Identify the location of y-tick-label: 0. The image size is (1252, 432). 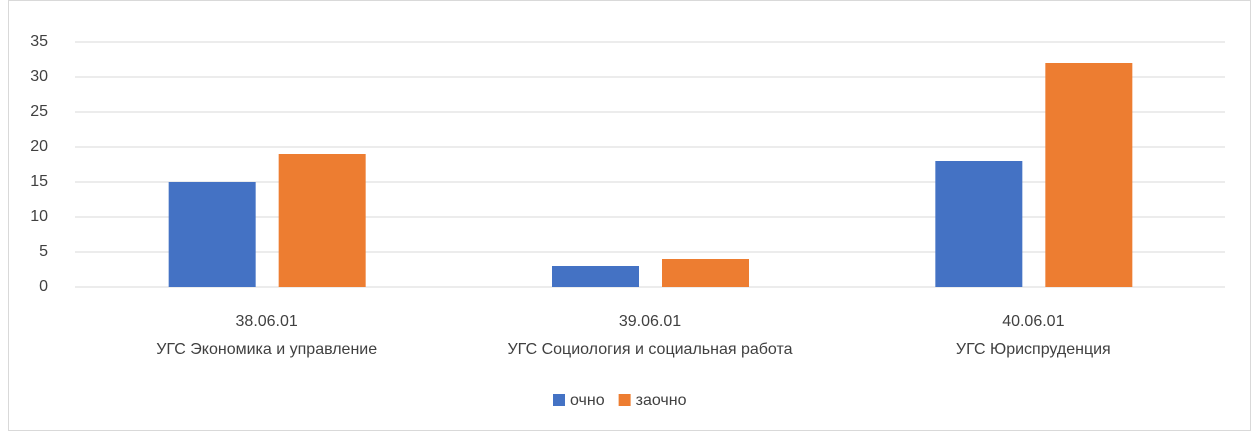
(43, 286).